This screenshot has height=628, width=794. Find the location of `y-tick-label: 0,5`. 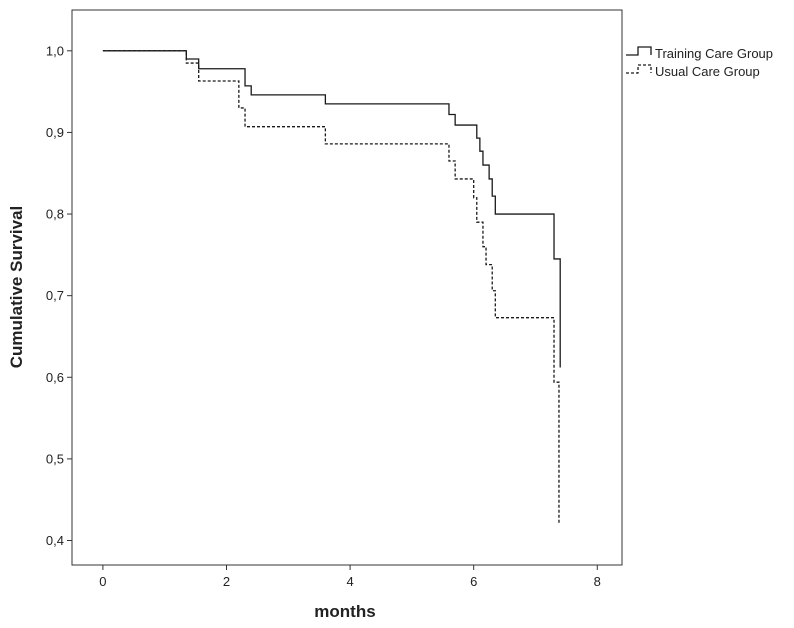

y-tick-label: 0,5 is located at coordinates (55, 458).